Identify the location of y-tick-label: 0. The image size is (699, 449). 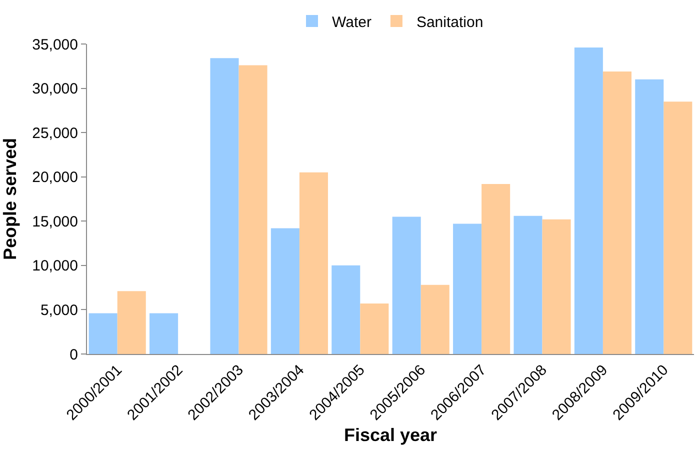
(74, 355).